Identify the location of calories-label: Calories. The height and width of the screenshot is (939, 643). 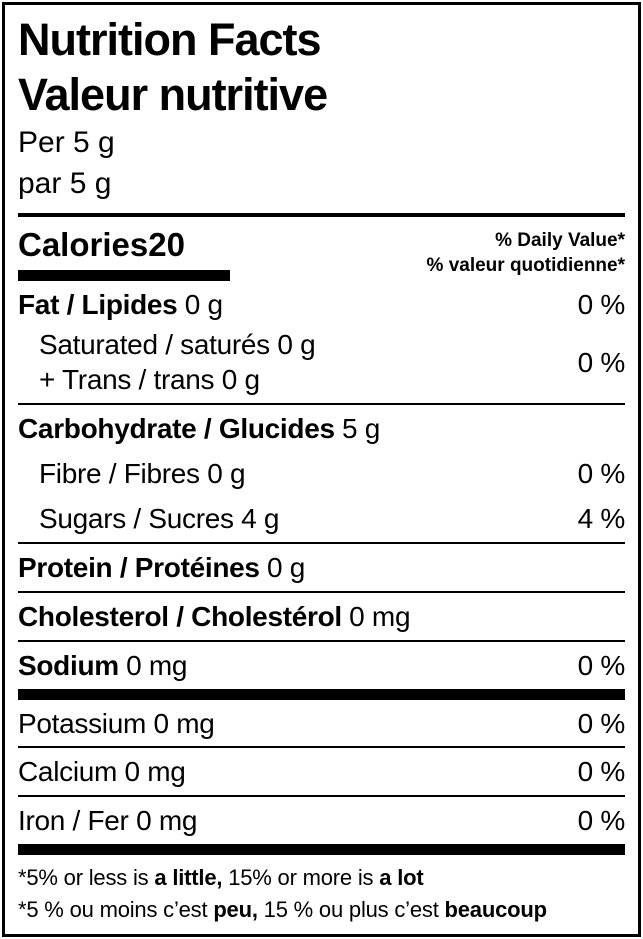
(83, 244).